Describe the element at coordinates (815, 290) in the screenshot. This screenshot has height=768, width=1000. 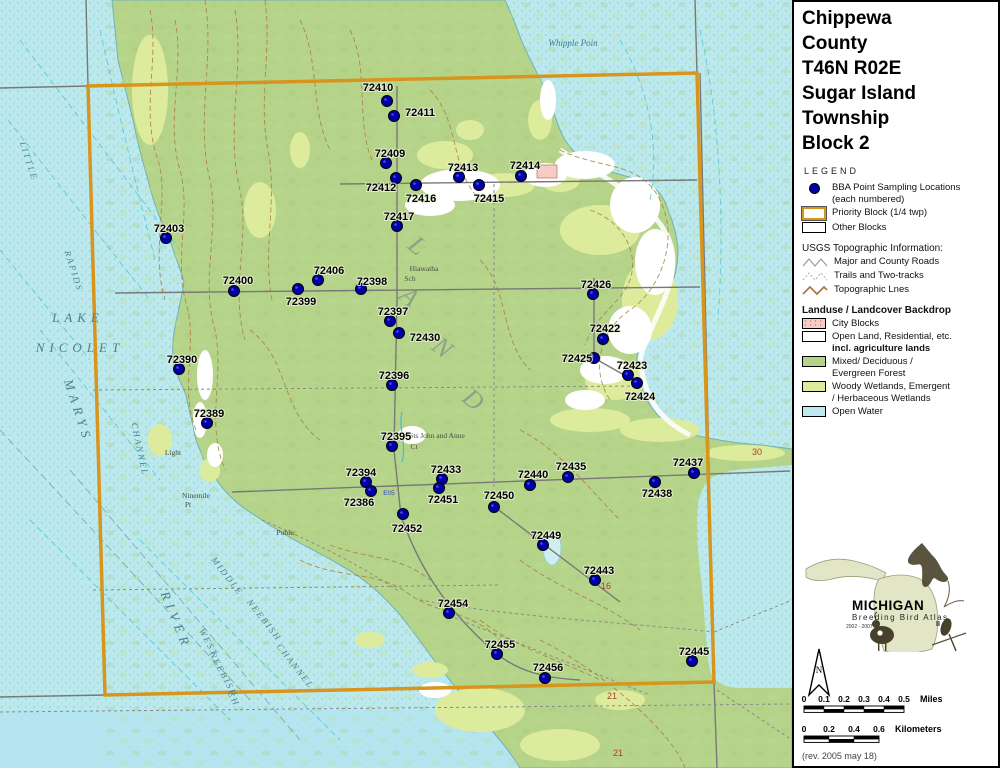
I see `topo-lines-icon` at that location.